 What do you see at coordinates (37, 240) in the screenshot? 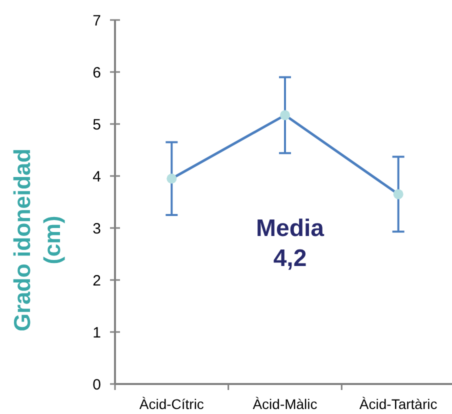
I see `y-axis-title: Grado idoneidad (cm)` at bounding box center [37, 240].